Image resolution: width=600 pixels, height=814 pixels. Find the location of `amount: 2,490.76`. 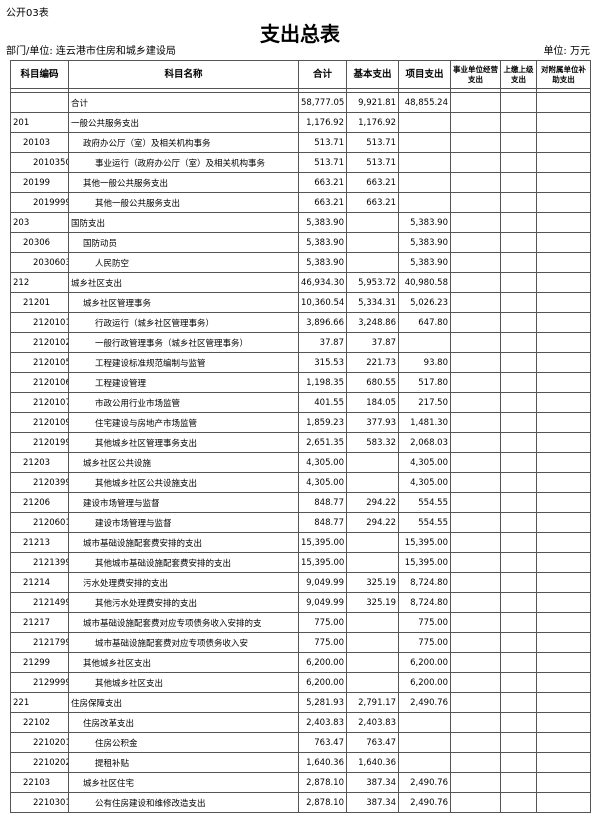

amount: 2,490.76 is located at coordinates (424, 782).